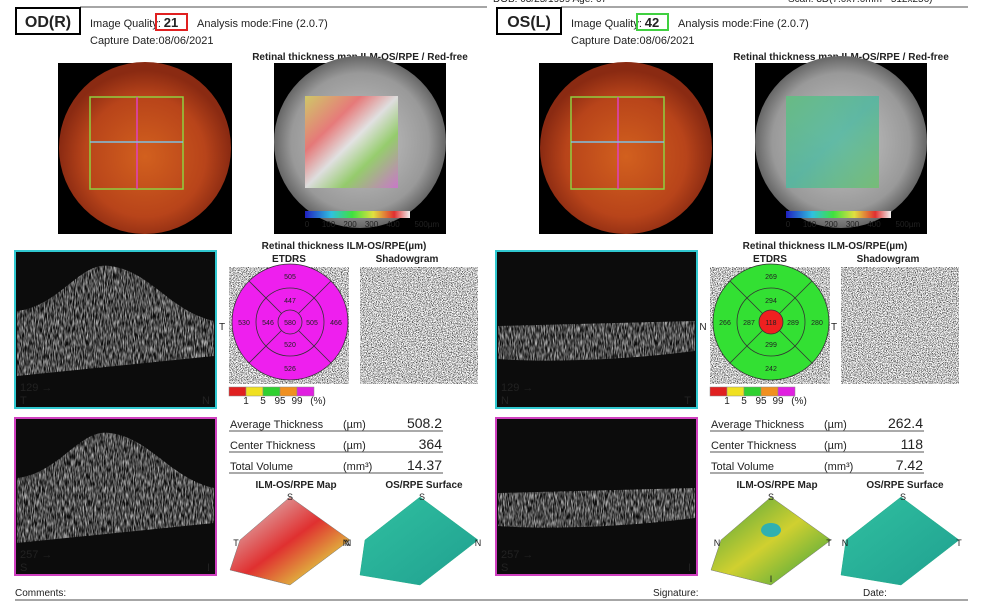  I want to click on etdrs-value: 242, so click(771, 369).